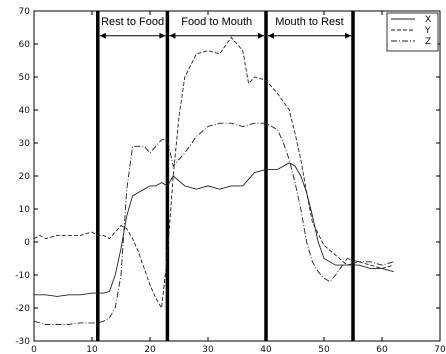 The height and width of the screenshot is (354, 446). I want to click on y-tick-label: -20, so click(22, 309).